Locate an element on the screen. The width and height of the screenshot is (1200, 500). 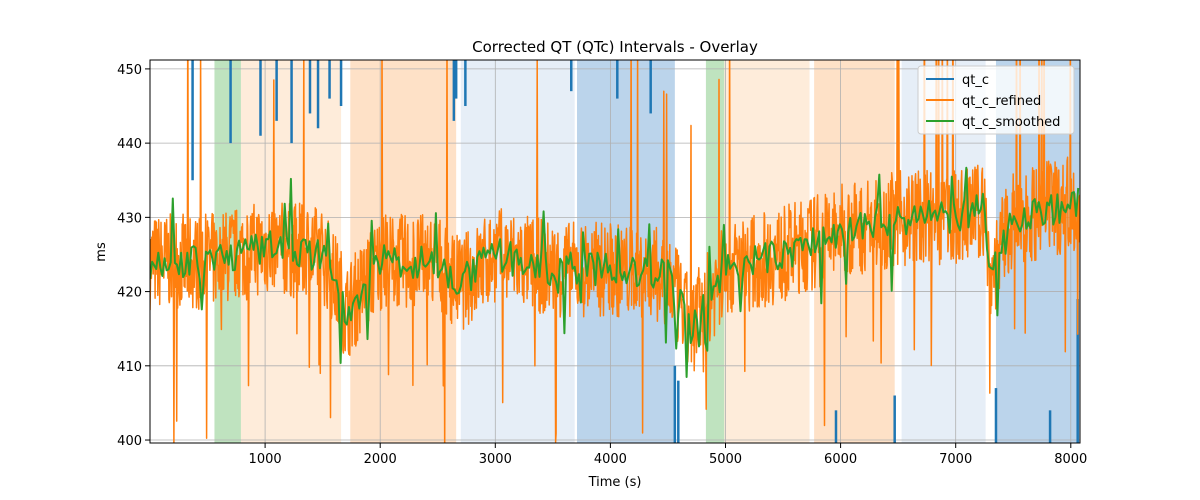
y-axis-label: ms is located at coordinates (101, 252).